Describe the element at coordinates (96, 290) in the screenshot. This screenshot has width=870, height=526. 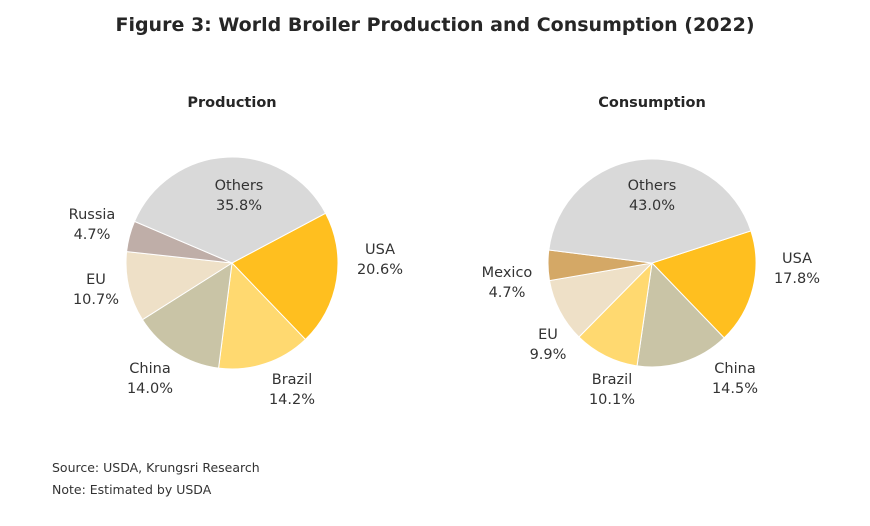
I see `production-label-eu: EU 10.7%` at that location.